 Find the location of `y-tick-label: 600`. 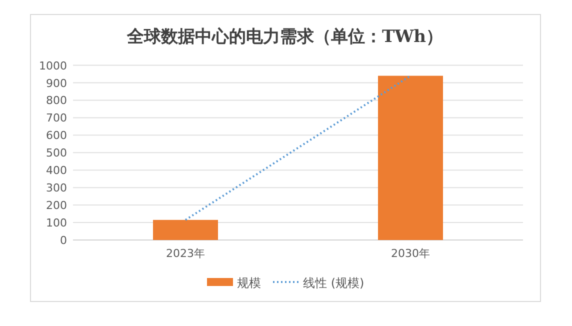

y-tick-label: 600 is located at coordinates (56, 135).